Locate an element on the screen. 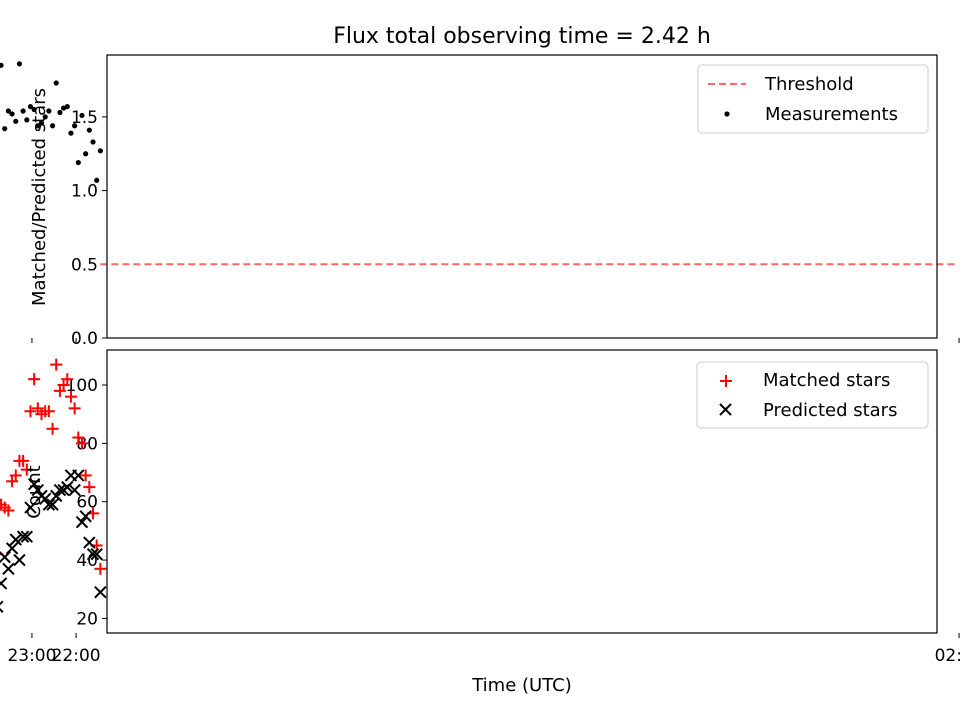  bottom-xtick-label: 02:00 is located at coordinates (947, 656).